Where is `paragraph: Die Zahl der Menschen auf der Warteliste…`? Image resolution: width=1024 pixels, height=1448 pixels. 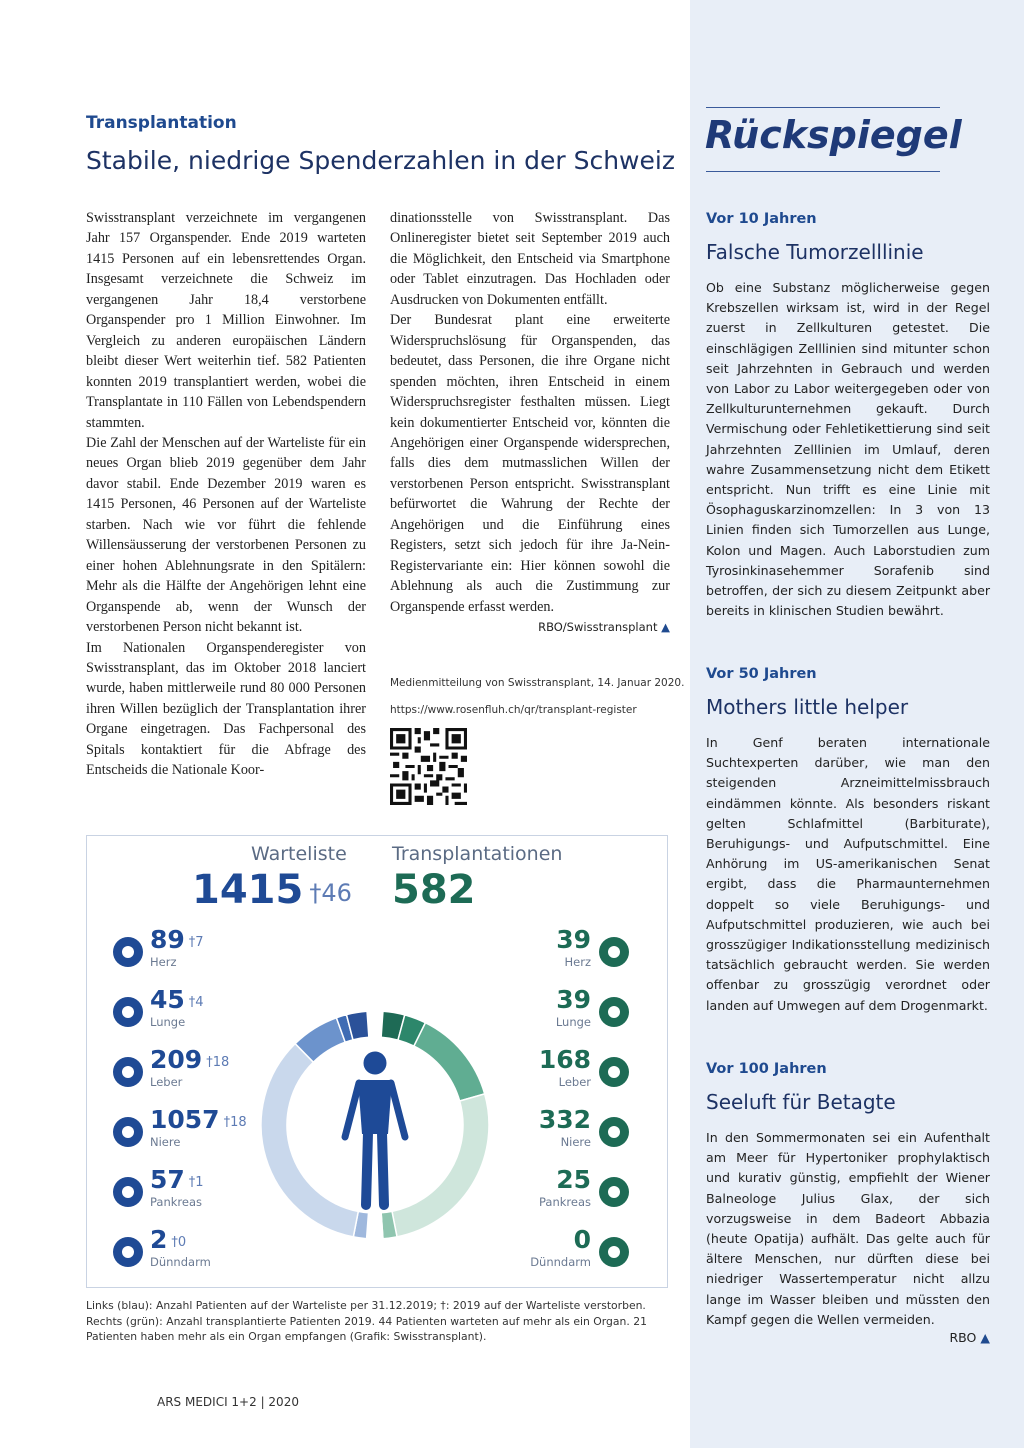 paragraph: Die Zahl der Menschen auf der Warteliste… is located at coordinates (226, 535).